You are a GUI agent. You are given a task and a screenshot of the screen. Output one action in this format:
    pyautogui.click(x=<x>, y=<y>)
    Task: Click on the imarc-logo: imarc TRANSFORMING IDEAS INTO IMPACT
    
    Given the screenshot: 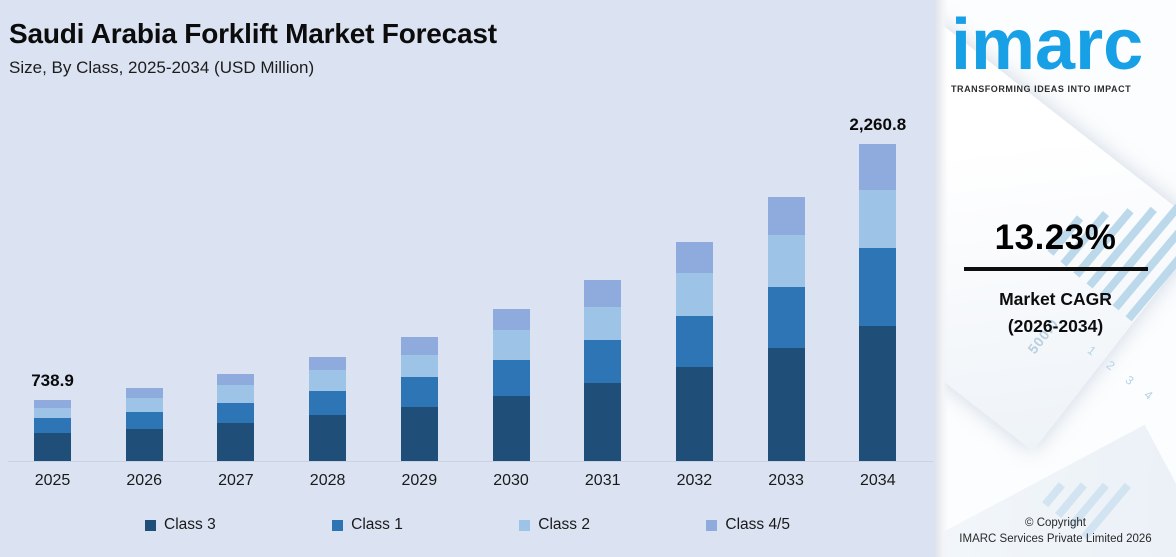 What is the action you would take?
    pyautogui.click(x=1059, y=49)
    